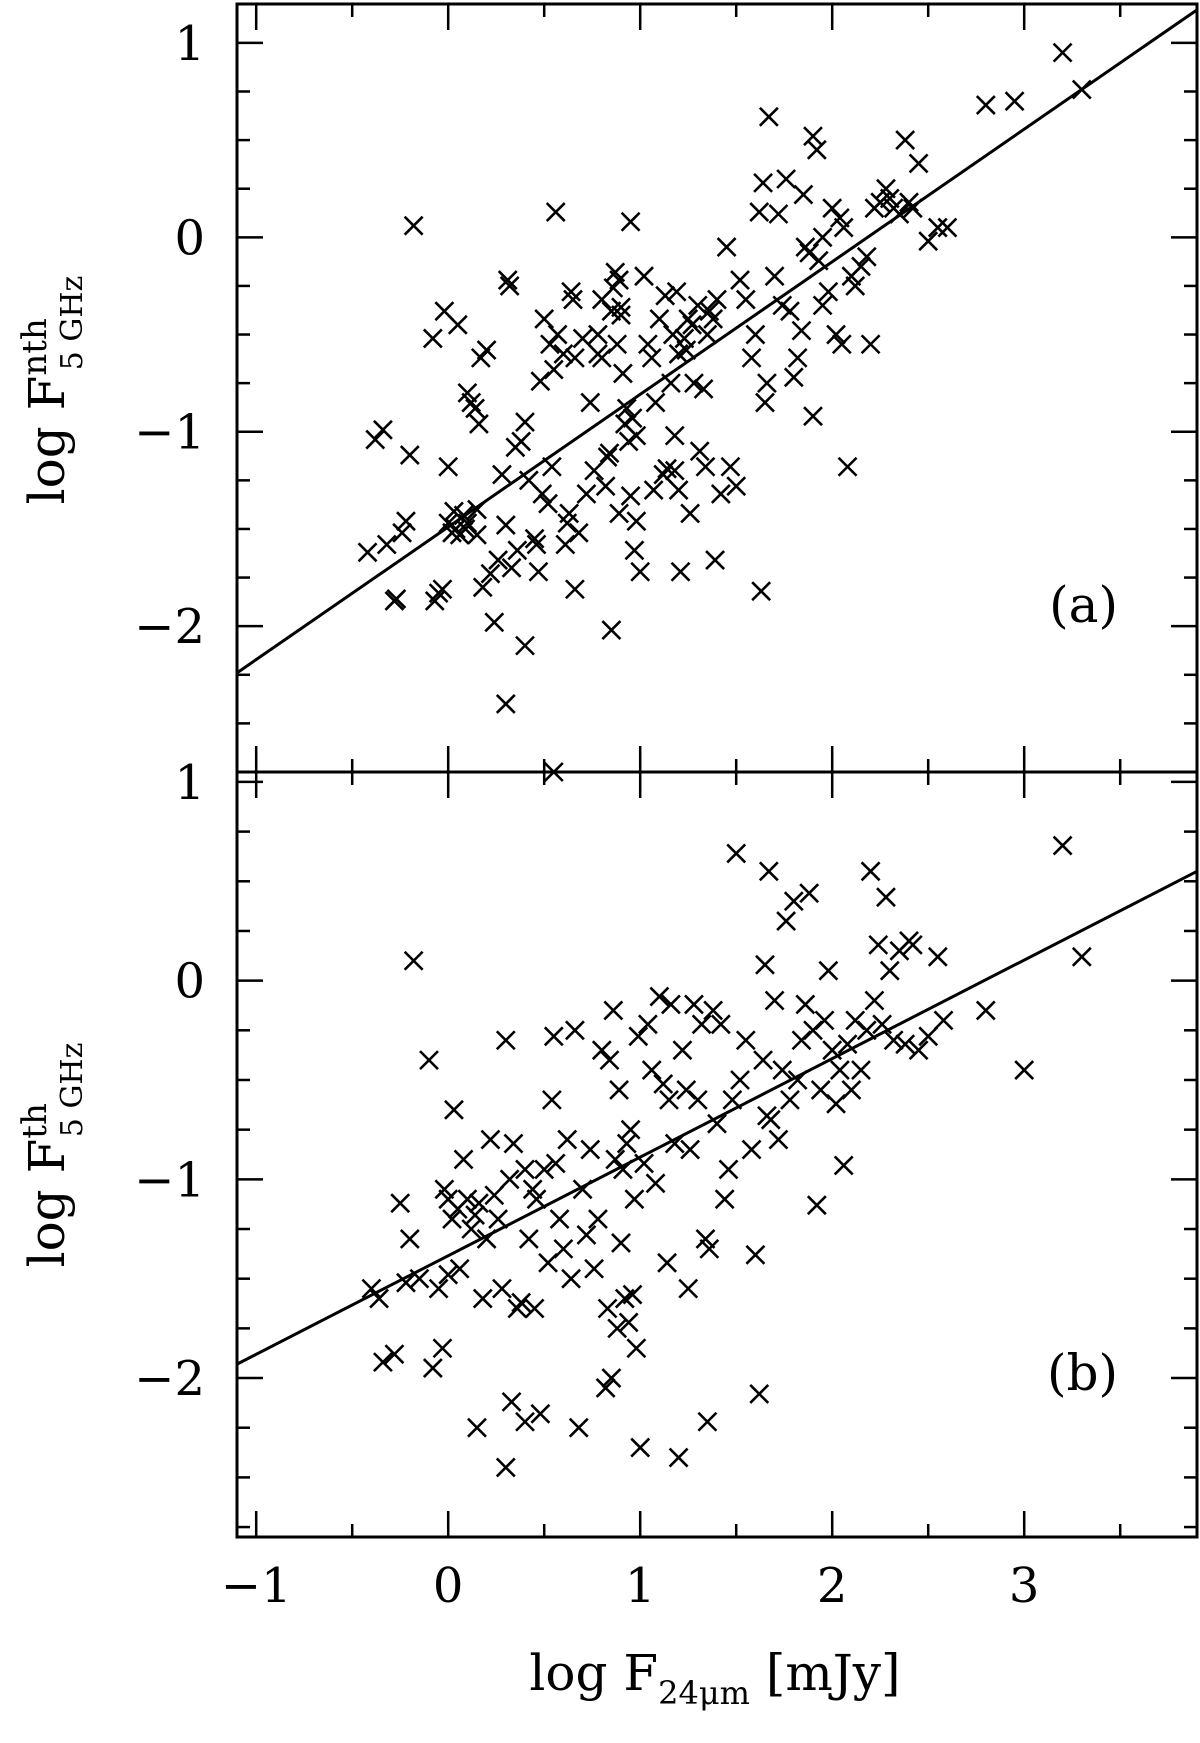  I want to click on x-tick-label: 2, so click(832, 1586).